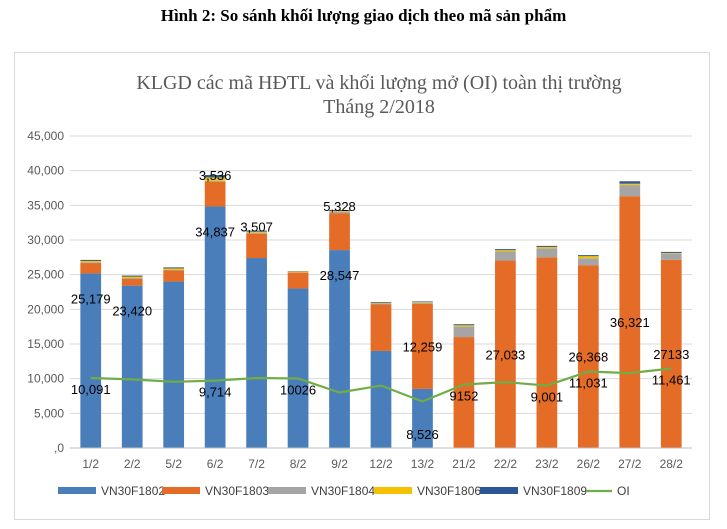 Image resolution: width=727 pixels, height=529 pixels. Describe the element at coordinates (256, 464) in the screenshot. I see `x-tick-label: 7/2` at that location.